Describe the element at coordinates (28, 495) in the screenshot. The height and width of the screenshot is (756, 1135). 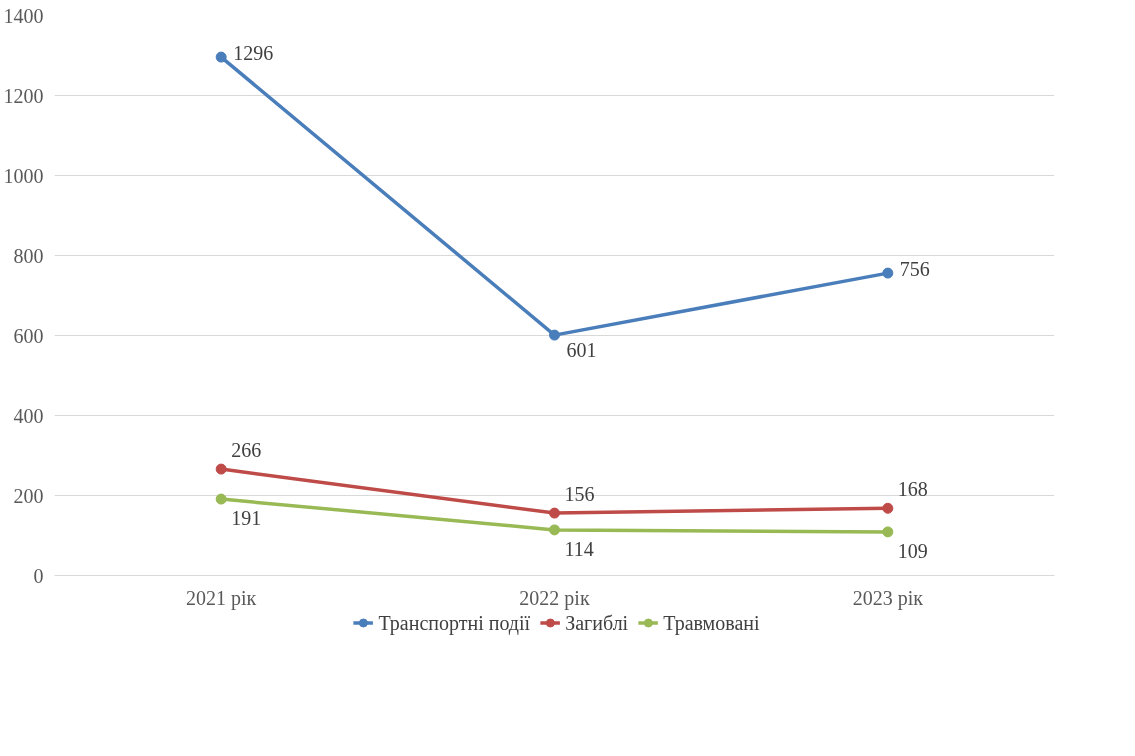
I see `y-tick-label: 200` at that location.